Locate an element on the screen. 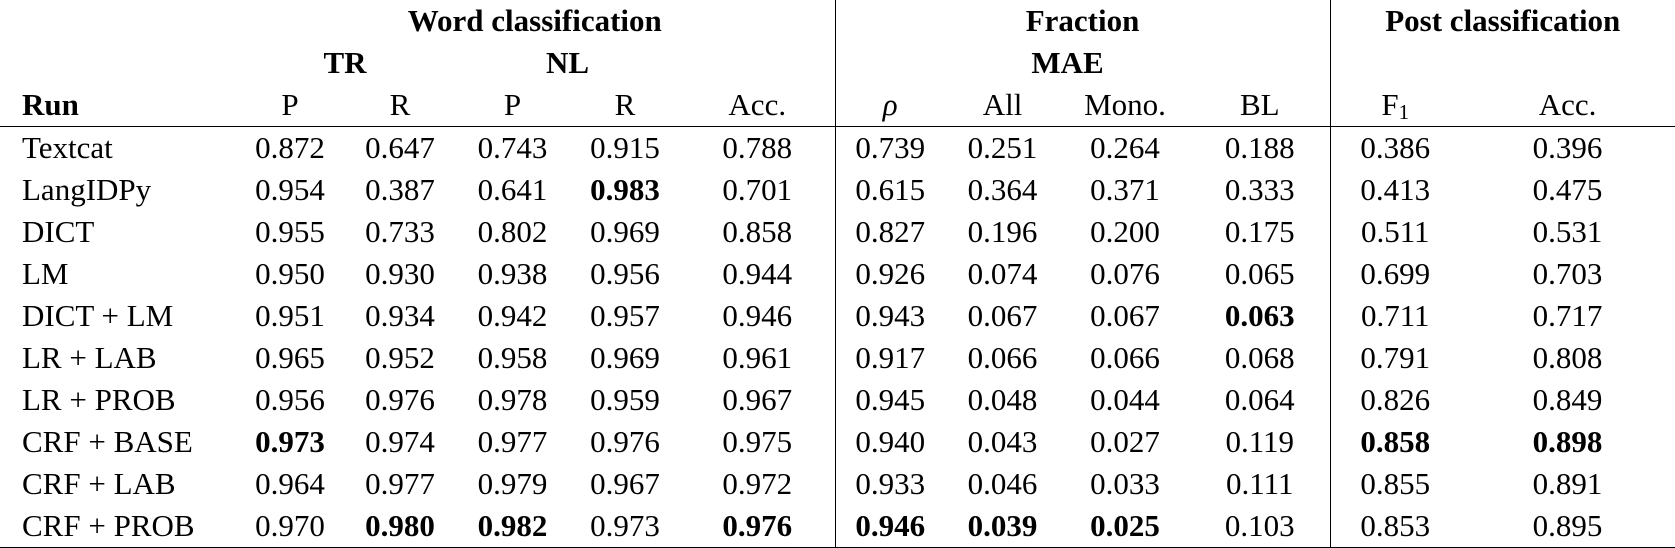 The height and width of the screenshot is (548, 1675). value-cell: 0.717 is located at coordinates (1567, 315).